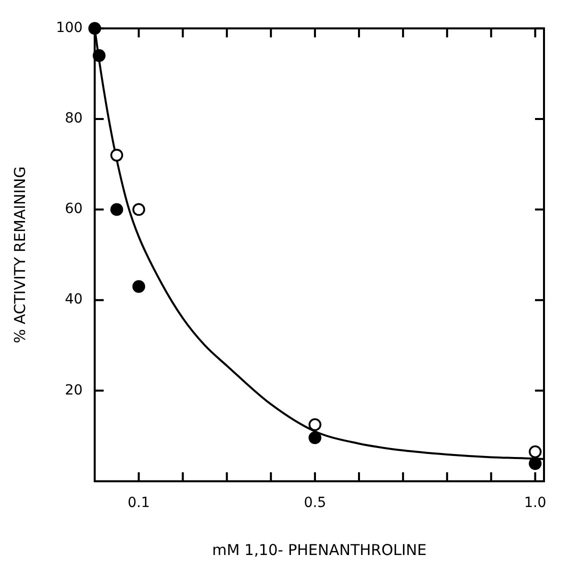 The width and height of the screenshot is (574, 572). What do you see at coordinates (73, 209) in the screenshot?
I see `y-tick-label: 60` at bounding box center [73, 209].